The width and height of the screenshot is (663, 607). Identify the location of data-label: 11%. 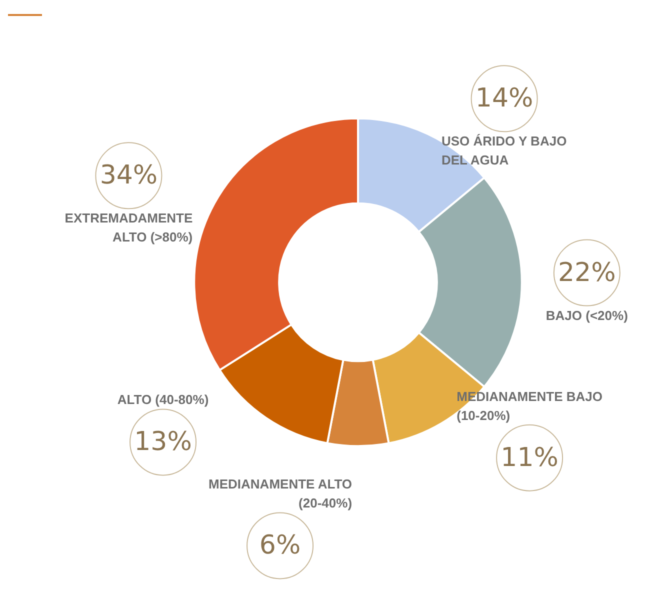
(529, 457).